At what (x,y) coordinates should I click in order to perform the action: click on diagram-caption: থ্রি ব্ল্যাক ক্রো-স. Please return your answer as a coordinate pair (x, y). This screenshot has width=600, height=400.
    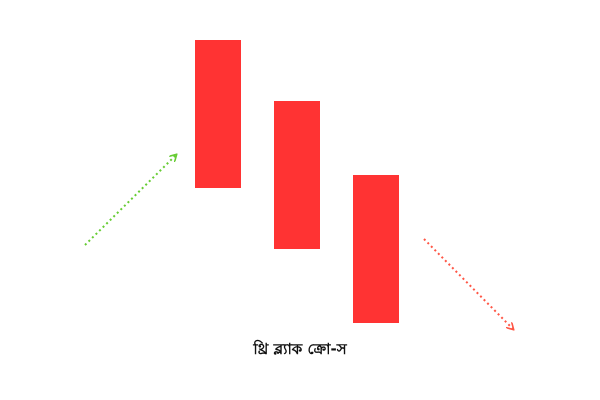
    Looking at the image, I should click on (300, 349).